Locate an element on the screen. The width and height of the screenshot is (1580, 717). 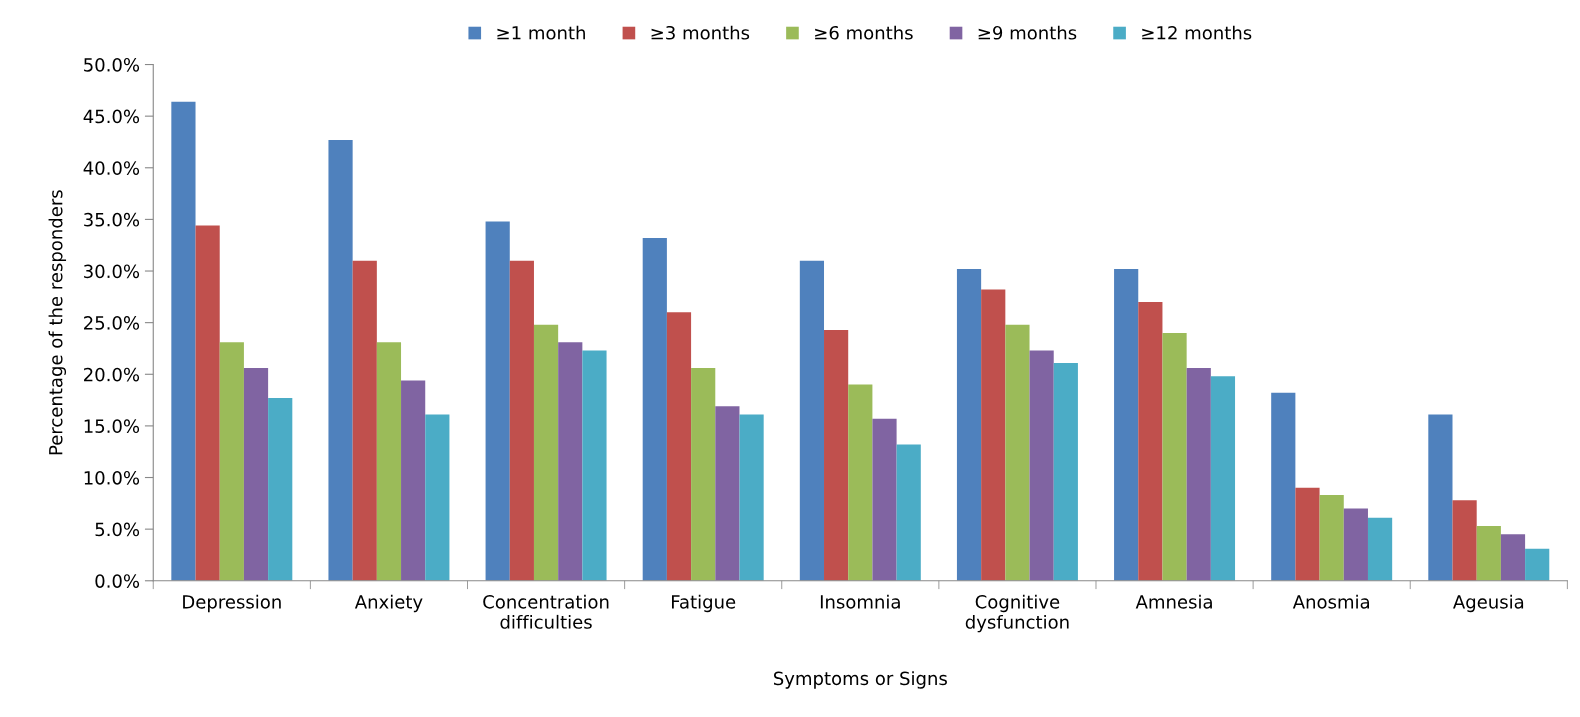
x-tick-label: Anxiety is located at coordinates (388, 603).